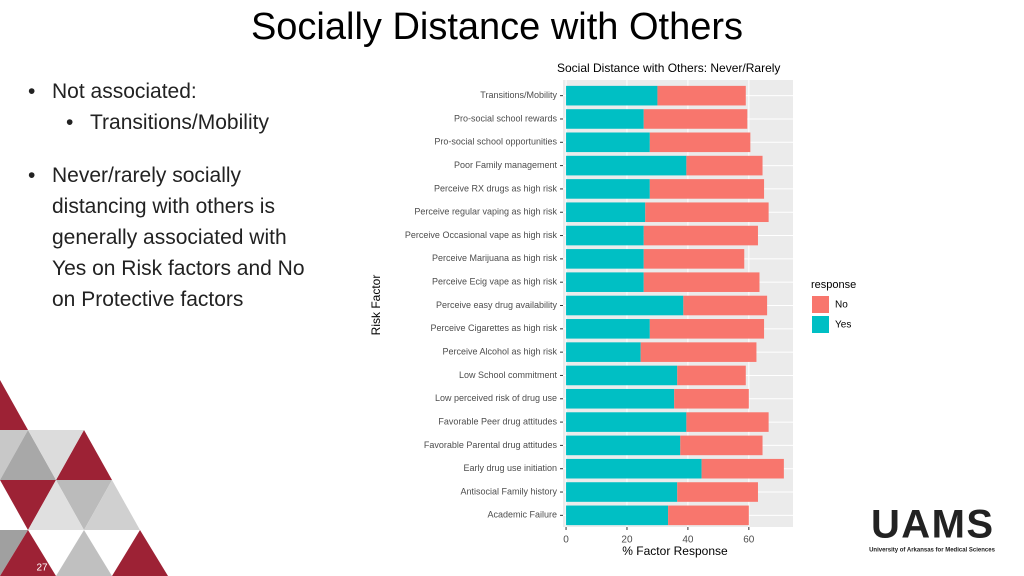  Describe the element at coordinates (170, 91) in the screenshot. I see `bullet: Not associated:` at that location.